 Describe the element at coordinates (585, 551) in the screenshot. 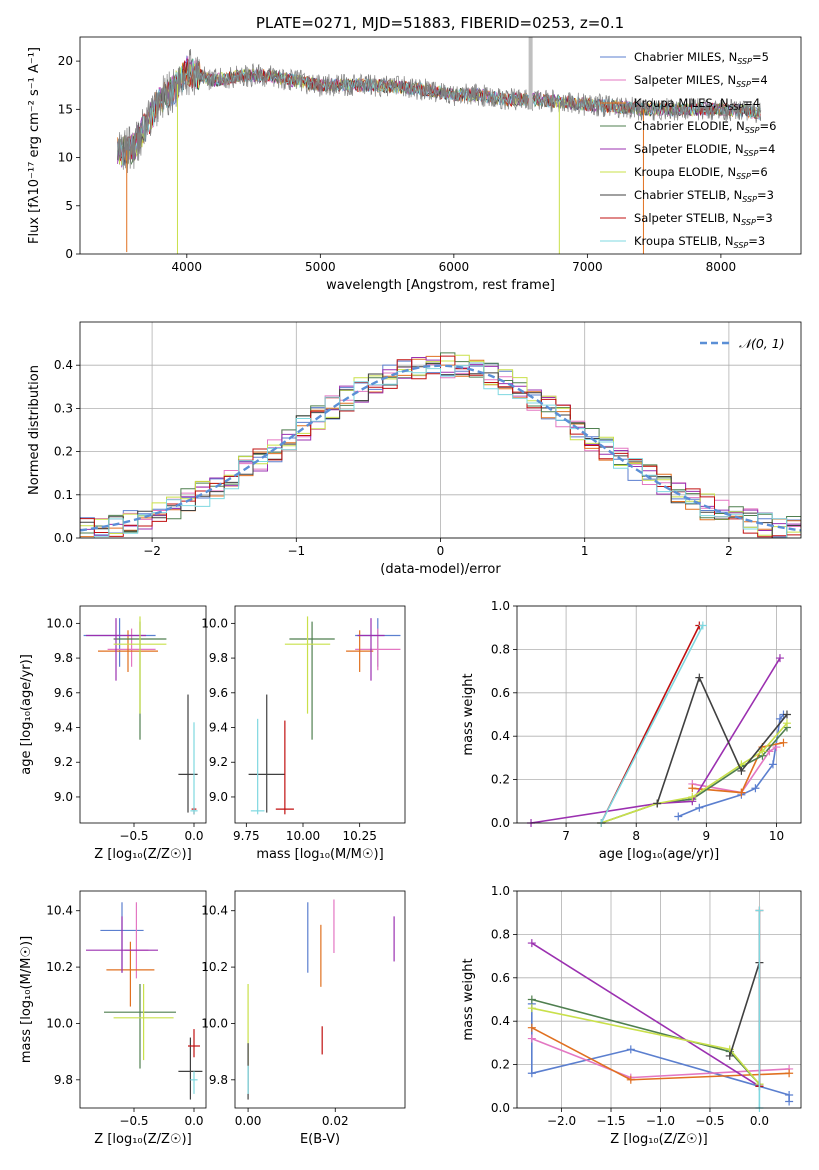

I see `x-tick-label: 1` at that location.